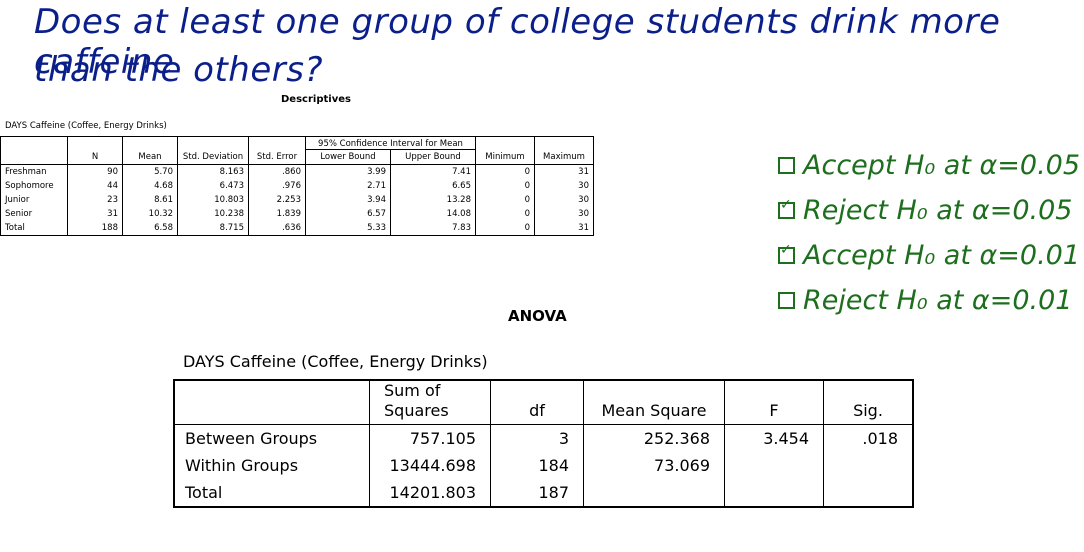 This screenshot has width=1084, height=552. I want to click on choice-label: Reject H₀ at α=0.01, so click(938, 300).